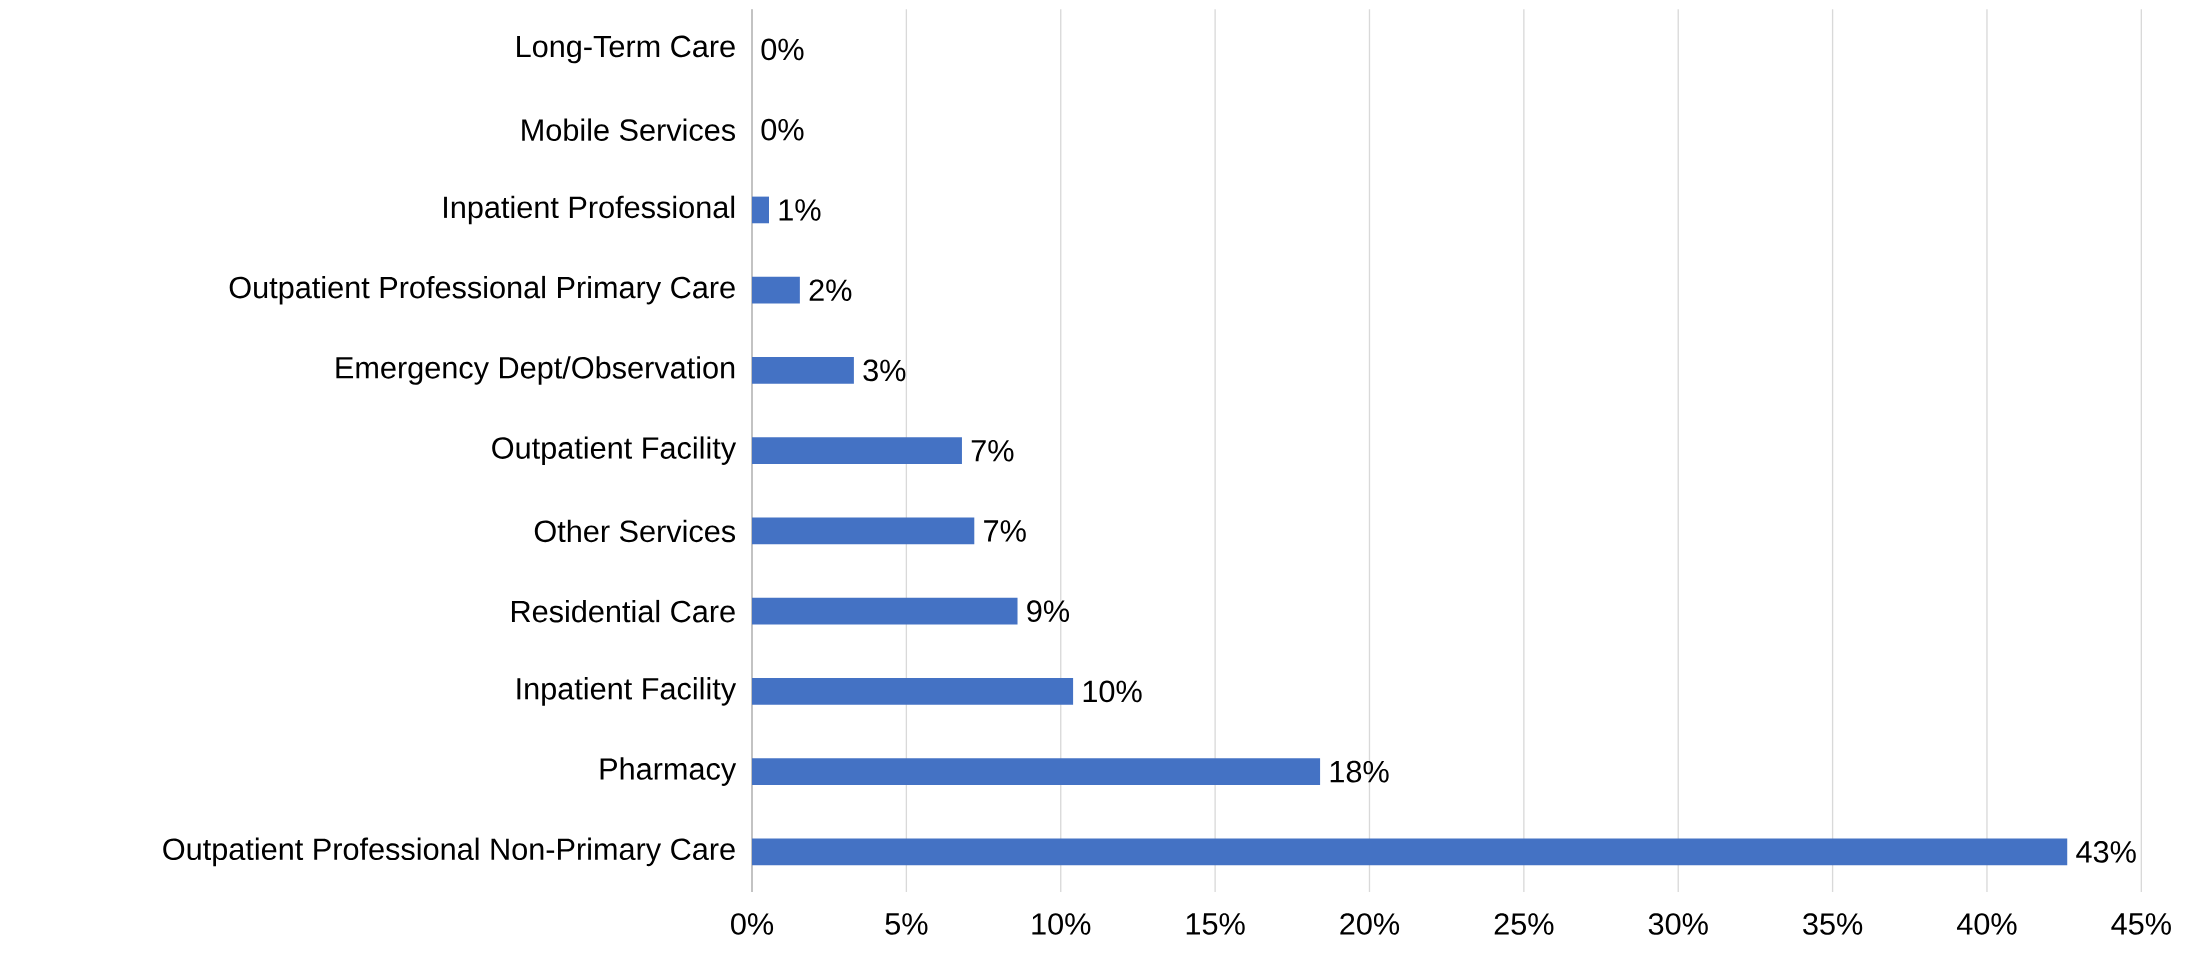  Describe the element at coordinates (1061, 924) in the screenshot. I see `x-tick-label: 10%` at that location.